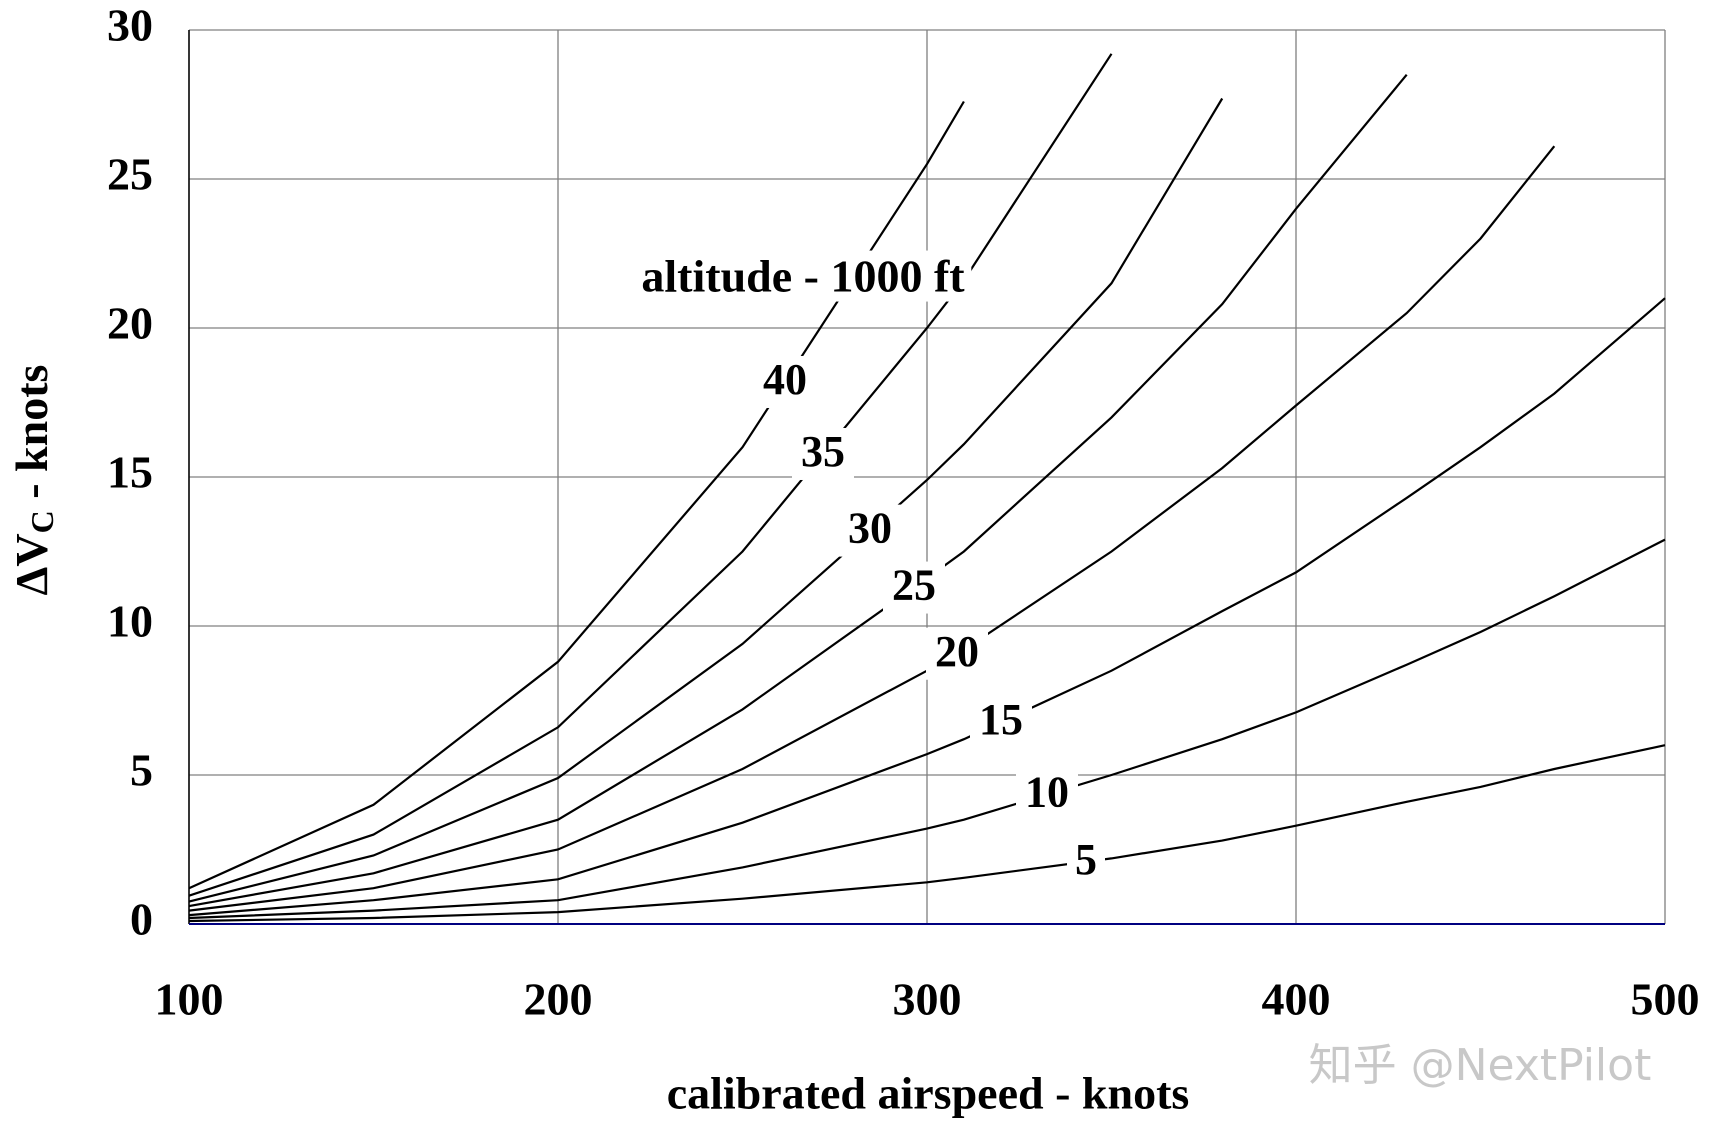 The height and width of the screenshot is (1135, 1716). What do you see at coordinates (31, 564) in the screenshot?
I see `y-label-main: ΔV` at bounding box center [31, 564].